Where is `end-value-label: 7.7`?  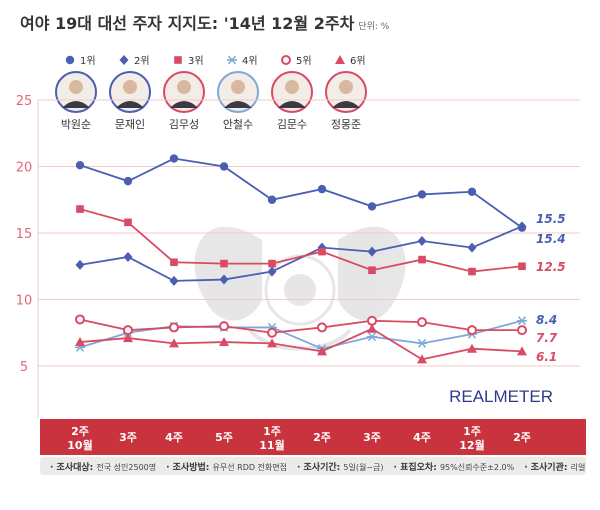 end-value-label: 7.7 is located at coordinates (547, 338).